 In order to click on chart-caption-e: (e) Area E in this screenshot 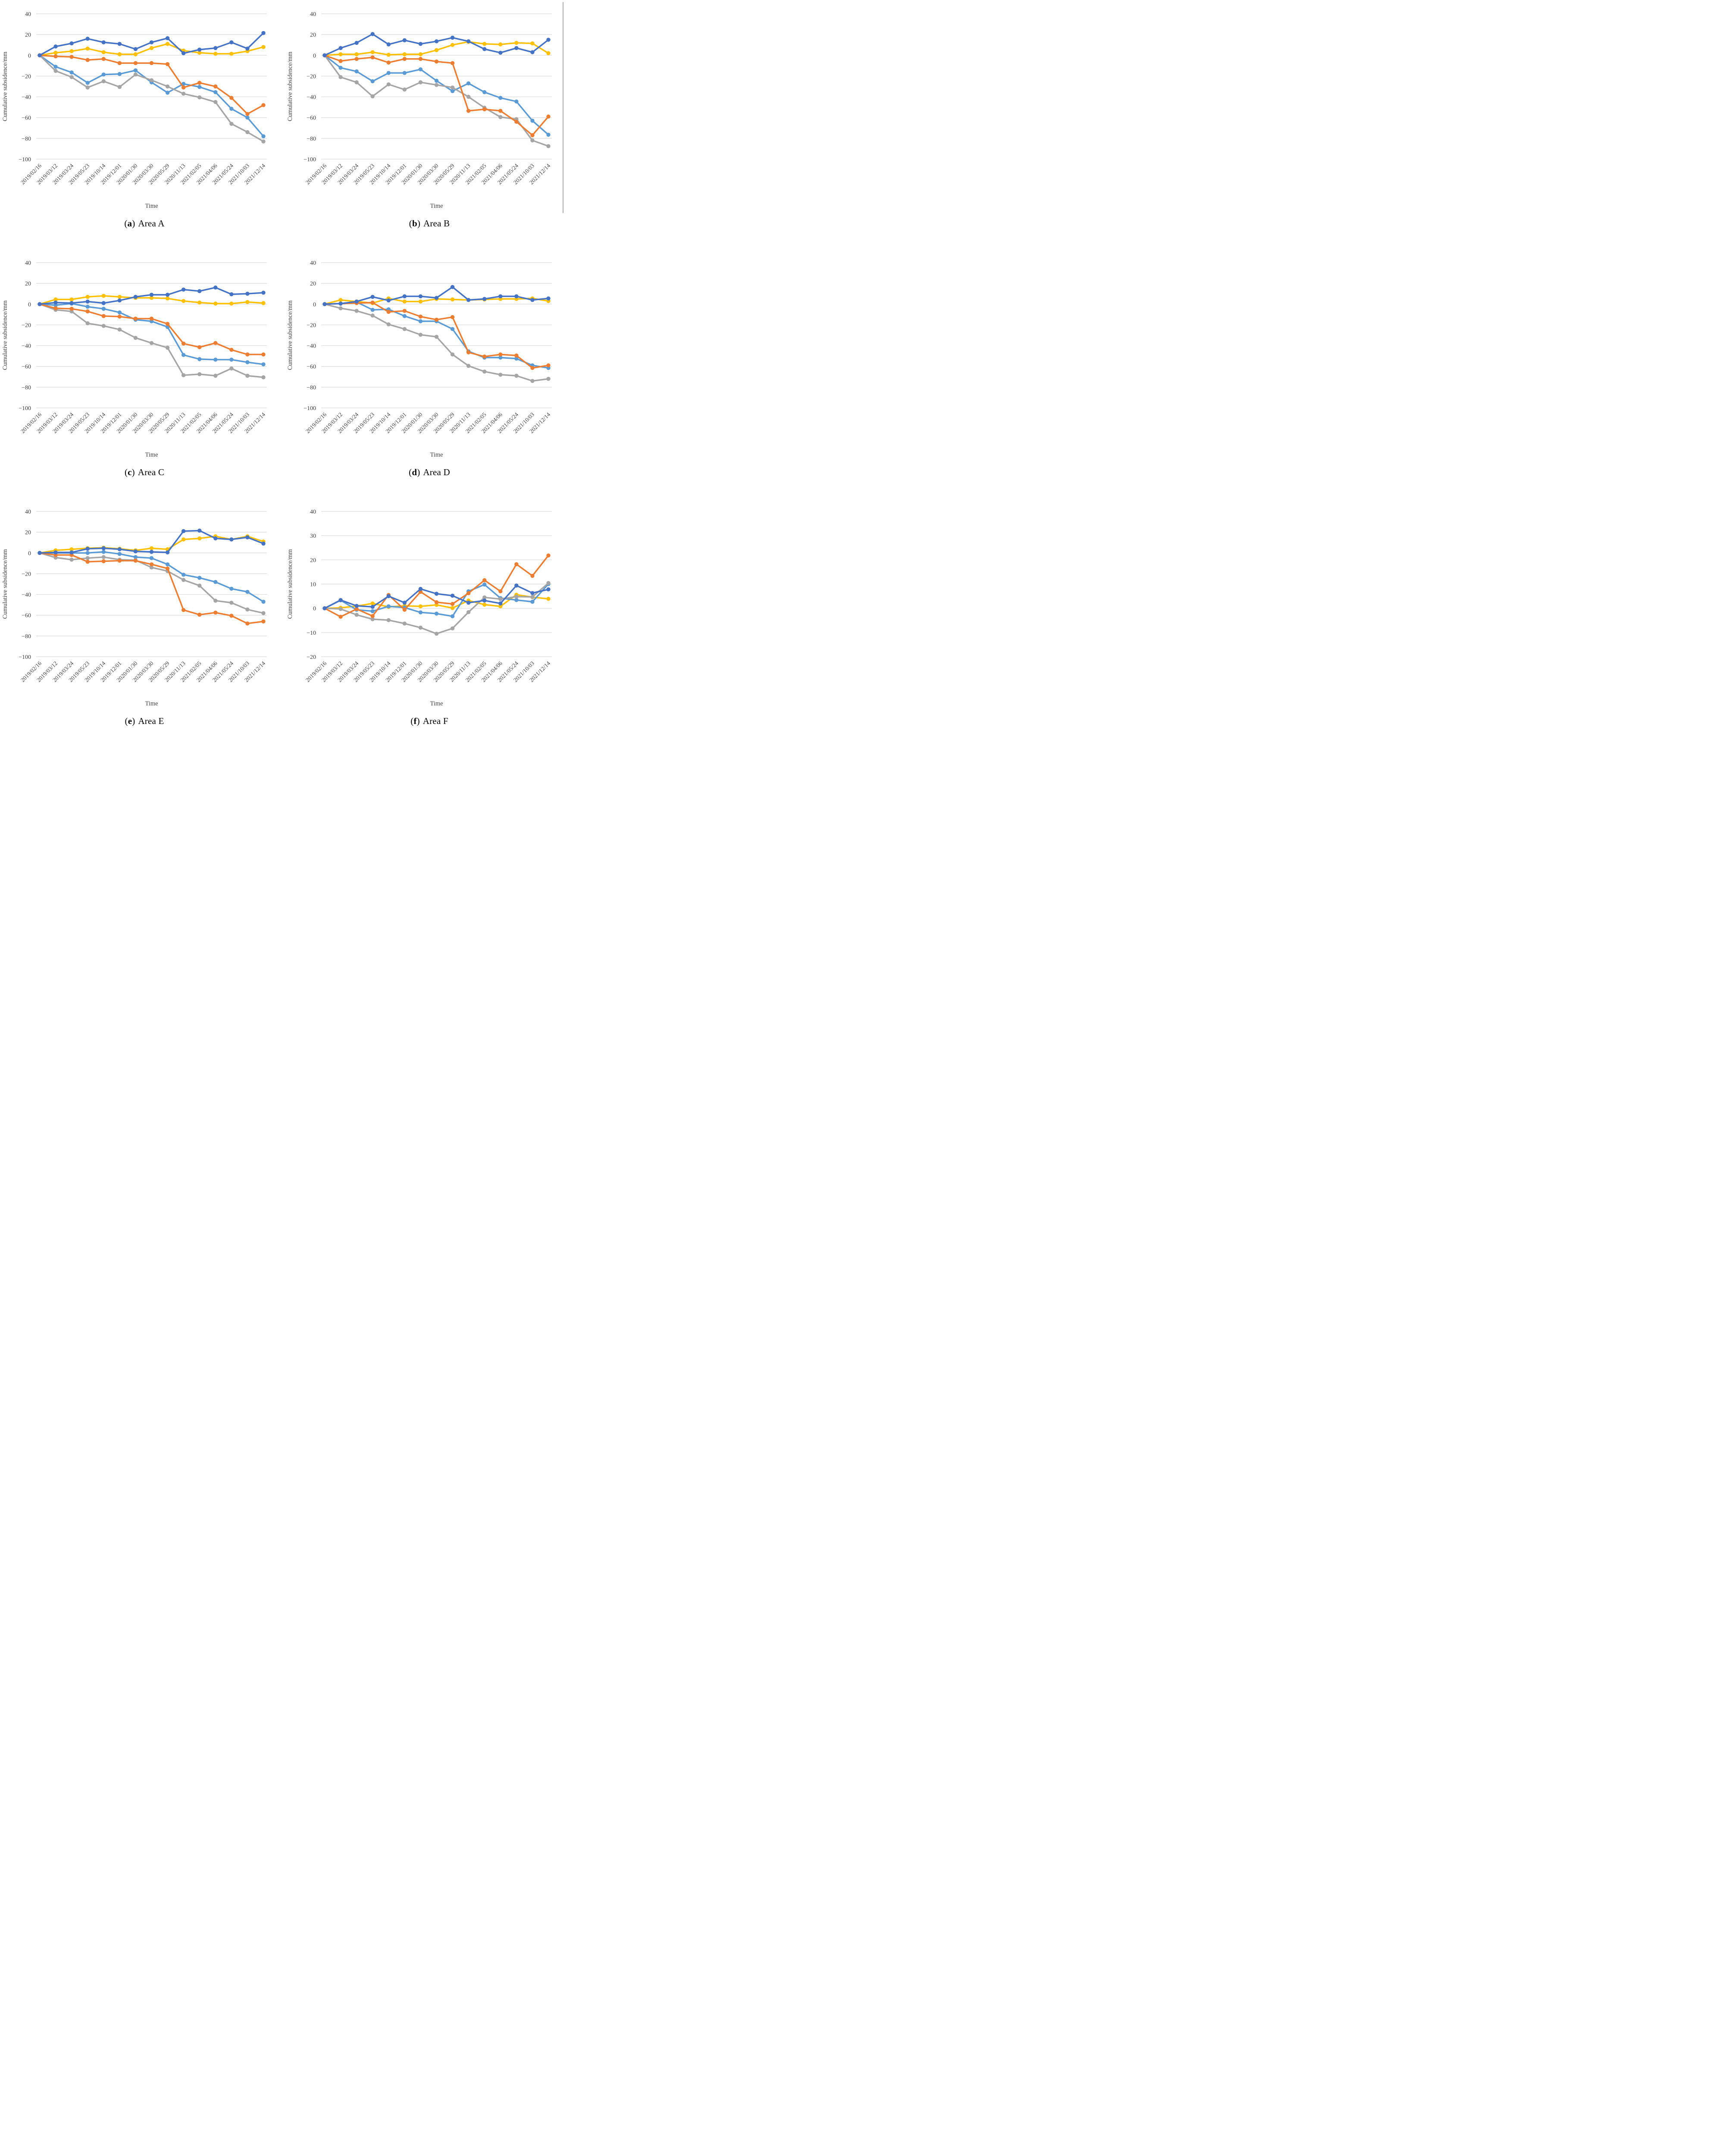, I will do `click(144, 721)`.